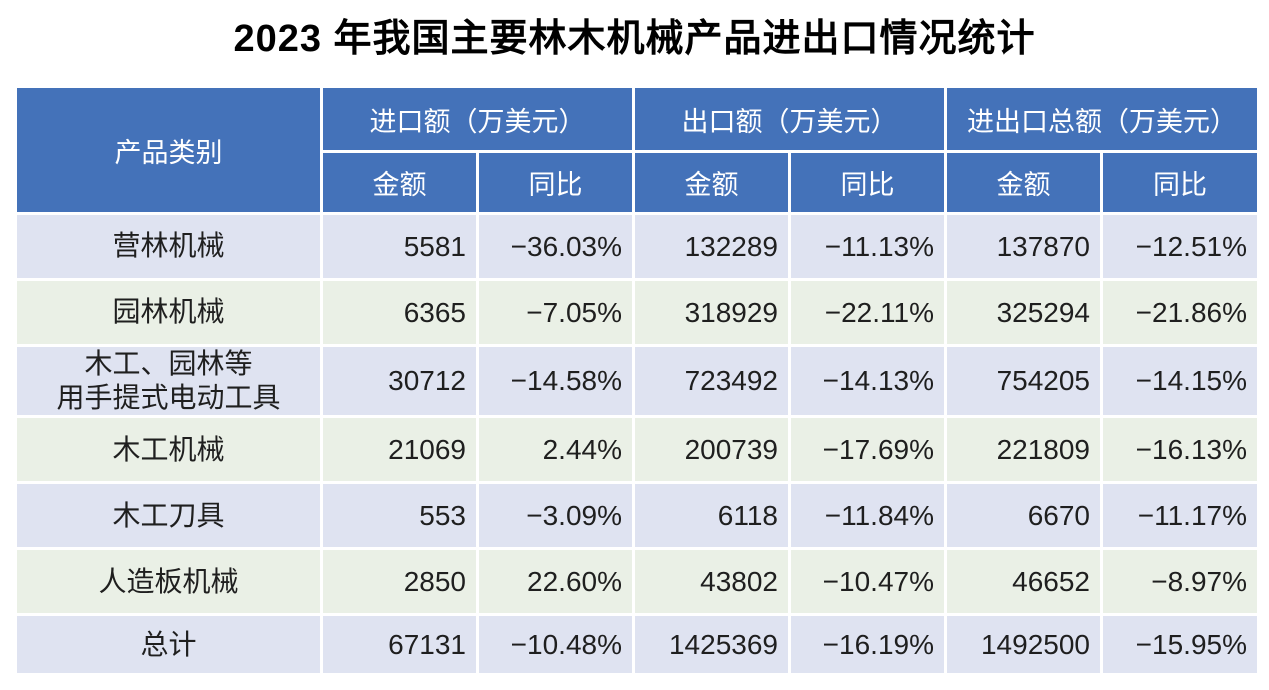 The height and width of the screenshot is (690, 1269). I want to click on export-amount-value: 132289, so click(711, 246).